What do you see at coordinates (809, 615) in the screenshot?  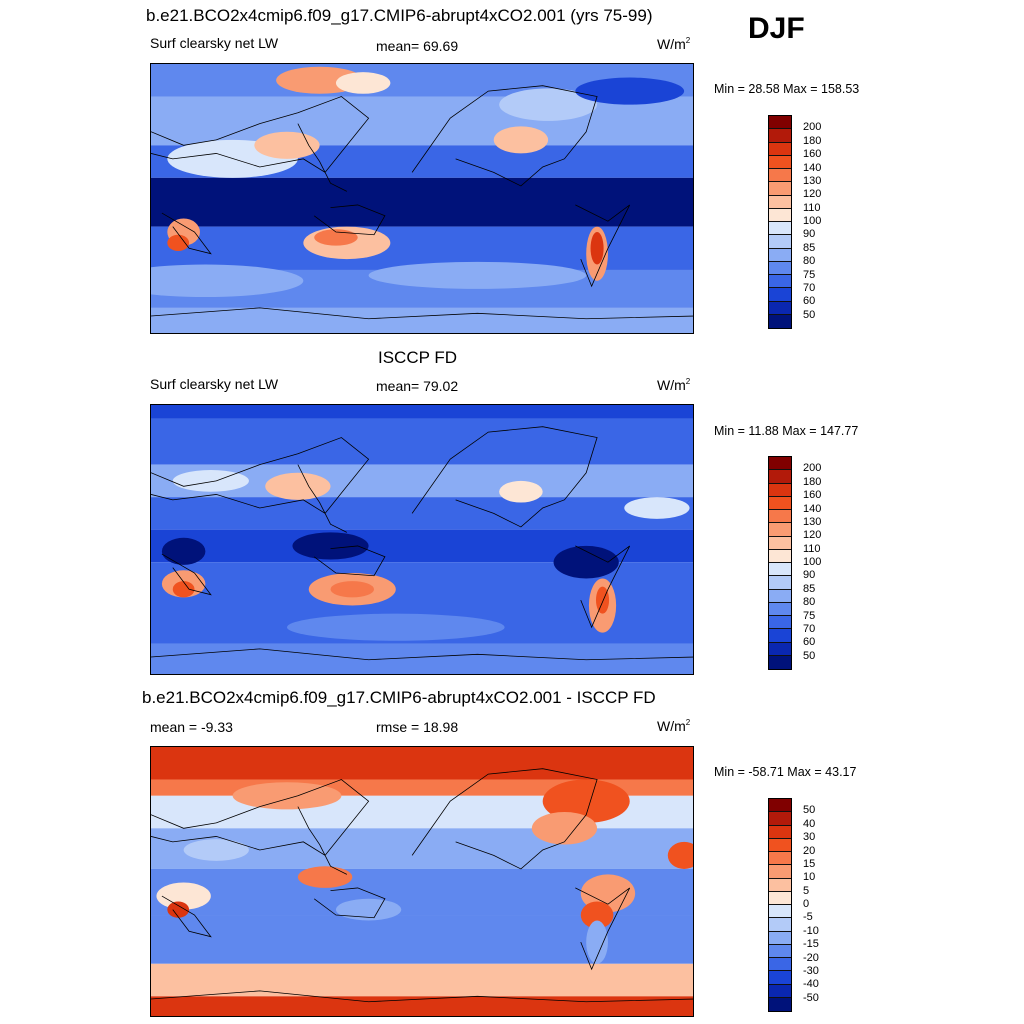 I see `colorbar-tick-label: 75` at bounding box center [809, 615].